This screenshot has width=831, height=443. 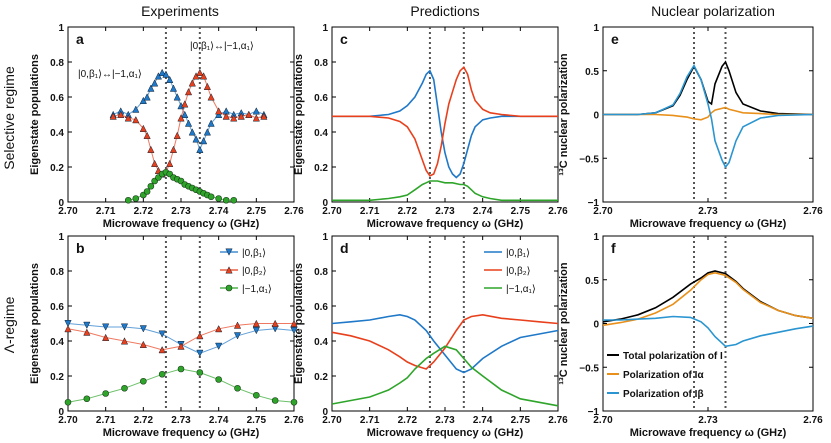 I want to click on y-tick-label: 1, so click(x=325, y=237).